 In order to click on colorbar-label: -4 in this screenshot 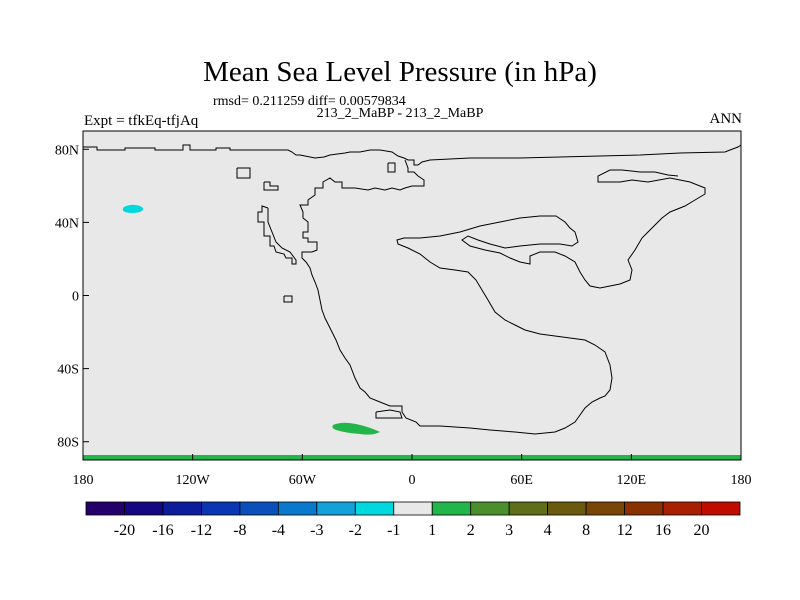, I will do `click(278, 530)`.